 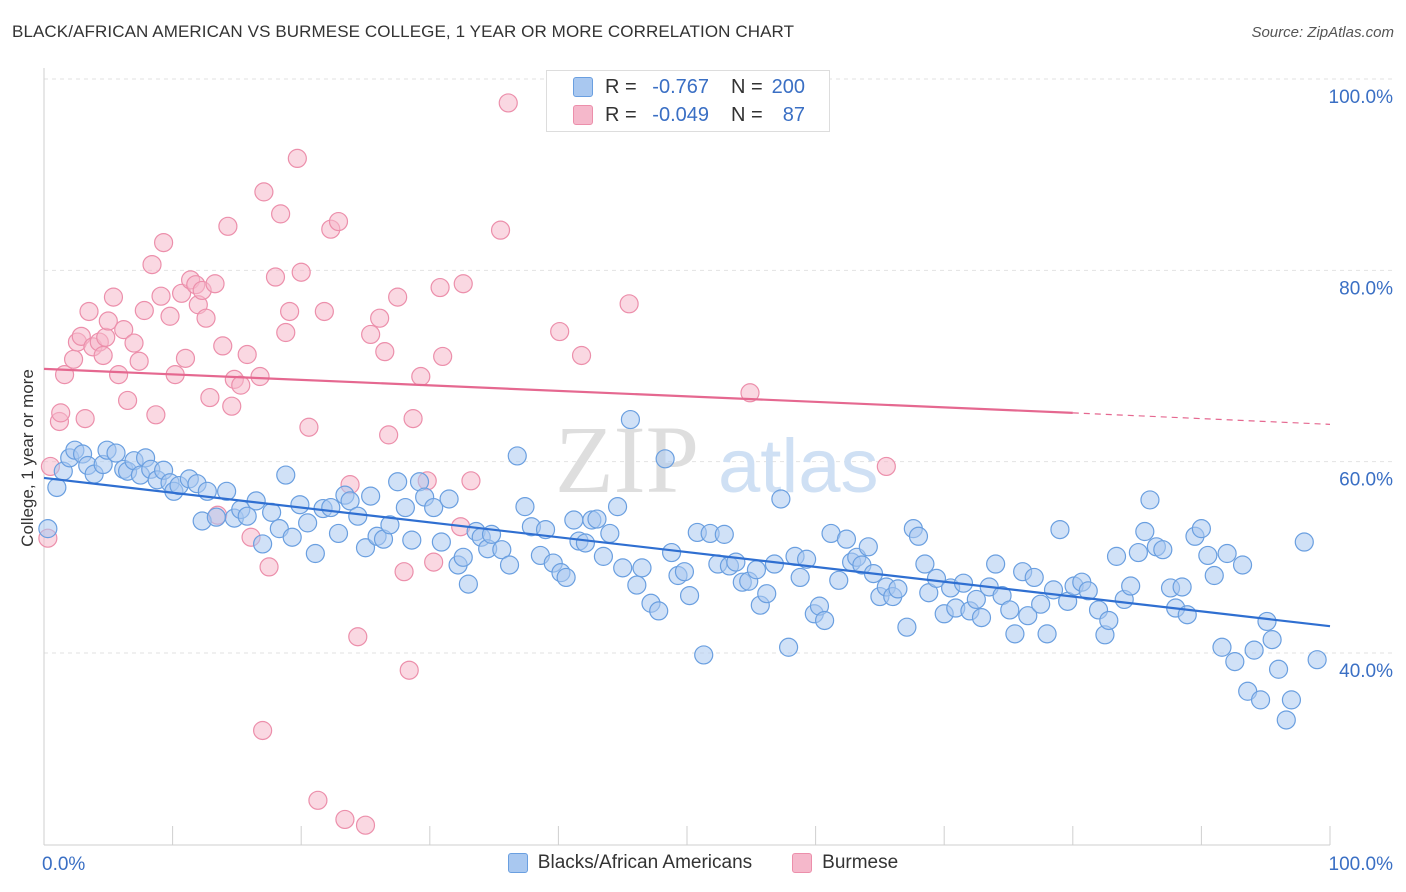 I want to click on series-legend: Blacks/African Americans Burmese, so click(x=703, y=863).